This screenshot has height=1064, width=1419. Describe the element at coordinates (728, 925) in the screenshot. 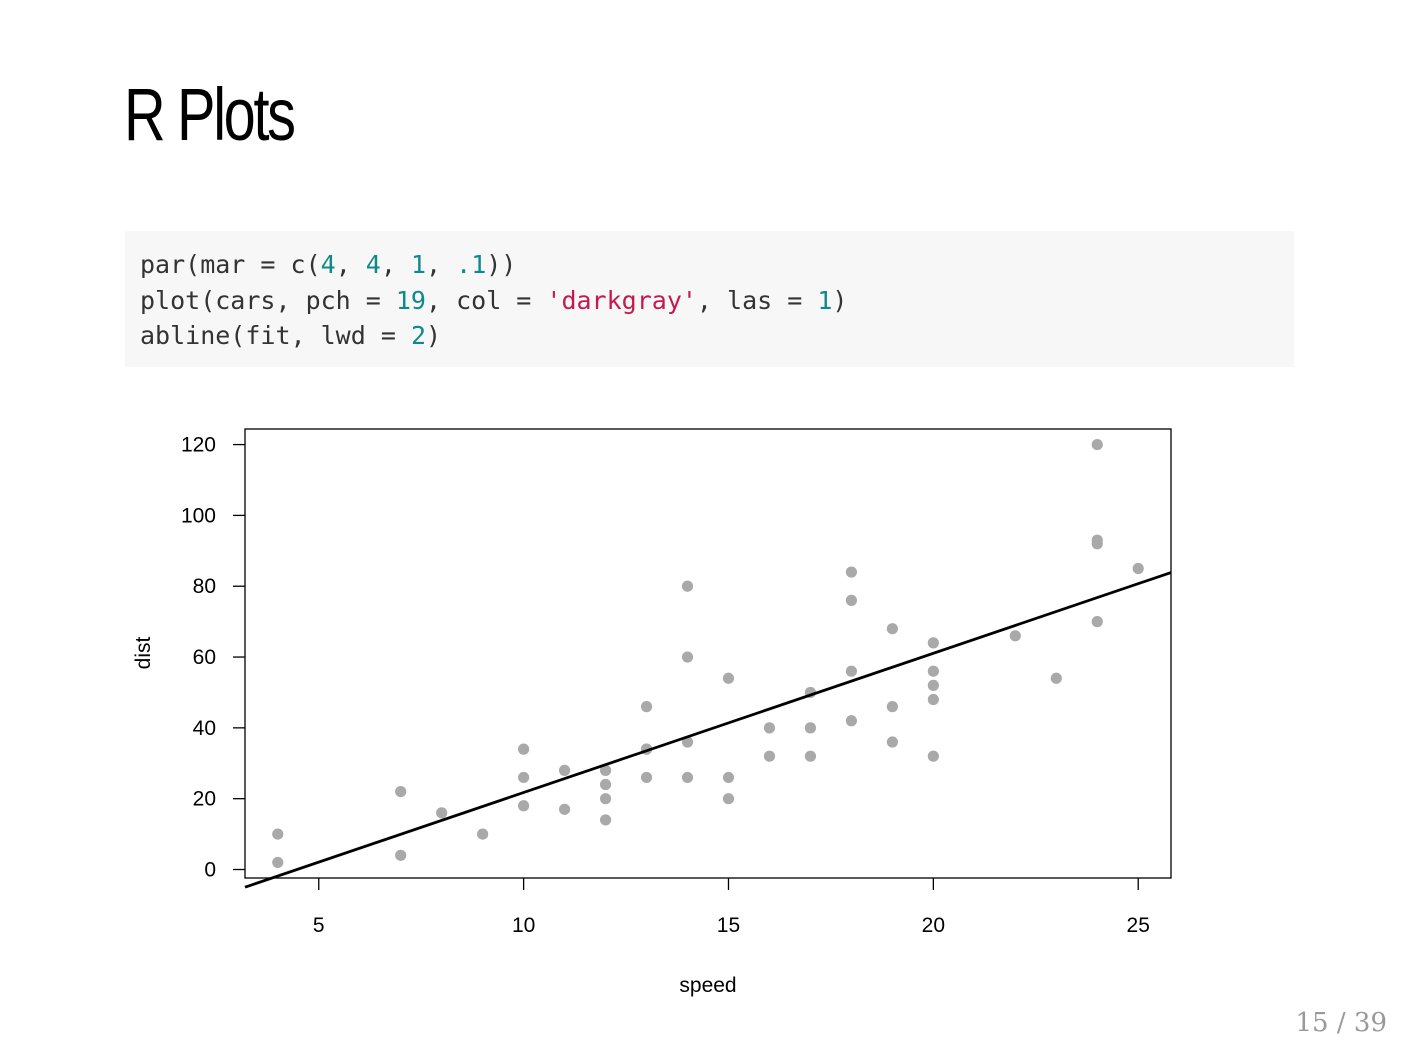

I see `x-tick-label: 15` at that location.